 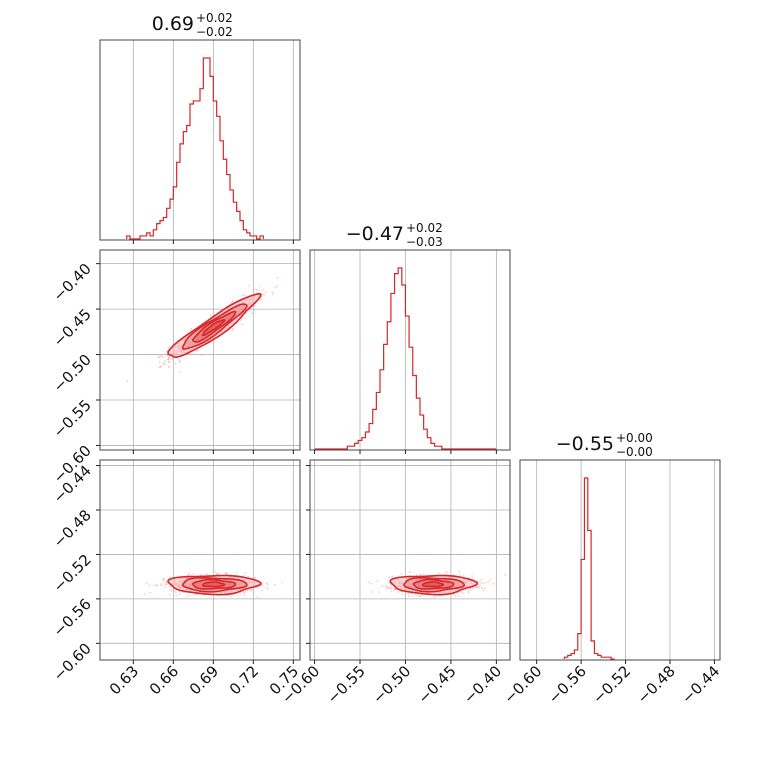 What do you see at coordinates (611, 684) in the screenshot?
I see `x-tick-label: −0.52` at bounding box center [611, 684].